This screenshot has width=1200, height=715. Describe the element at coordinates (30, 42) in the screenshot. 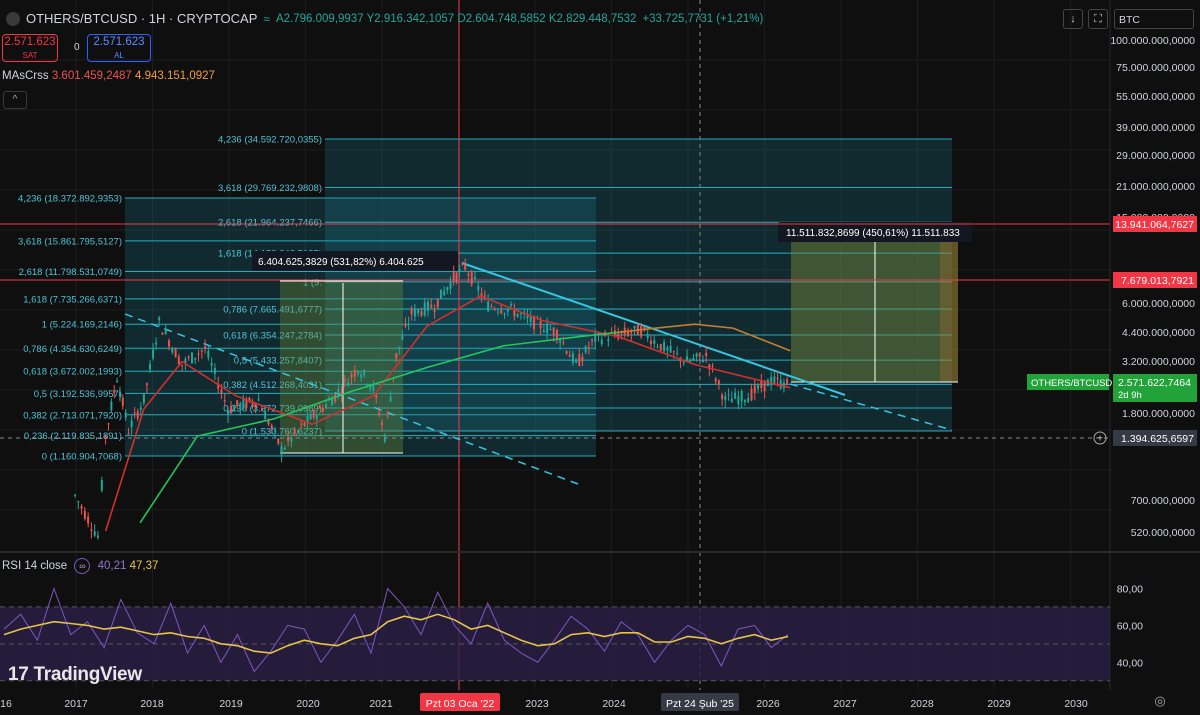

I see `sell-price: 2.571.623` at that location.